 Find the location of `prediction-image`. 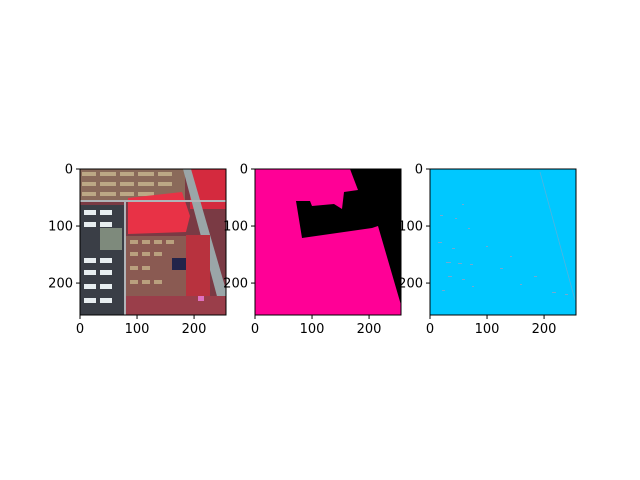

prediction-image is located at coordinates (503, 242).